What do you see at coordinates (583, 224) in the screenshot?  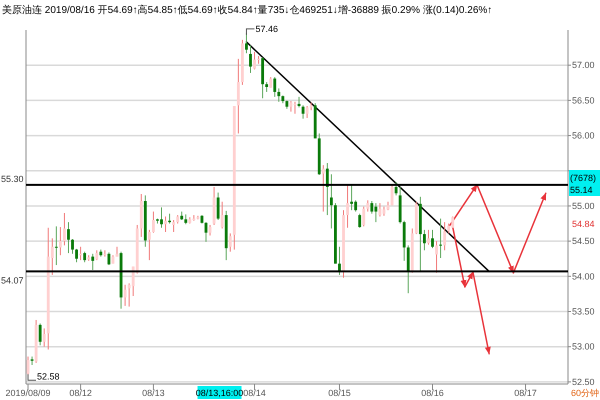 I see `text: 54.84` at bounding box center [583, 224].